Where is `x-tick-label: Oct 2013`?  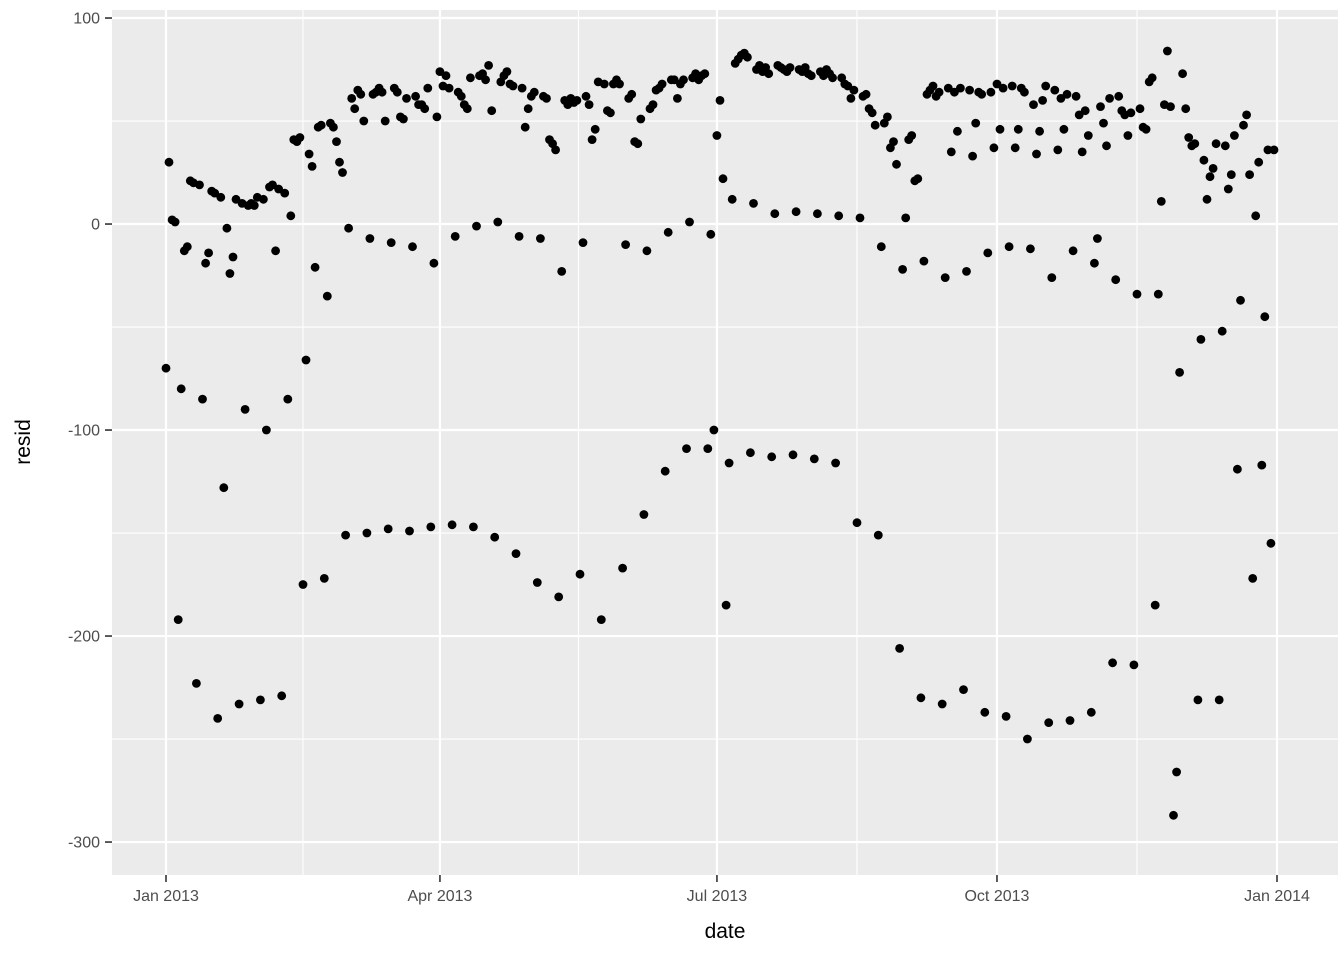
x-tick-label: Oct 2013 is located at coordinates (996, 896).